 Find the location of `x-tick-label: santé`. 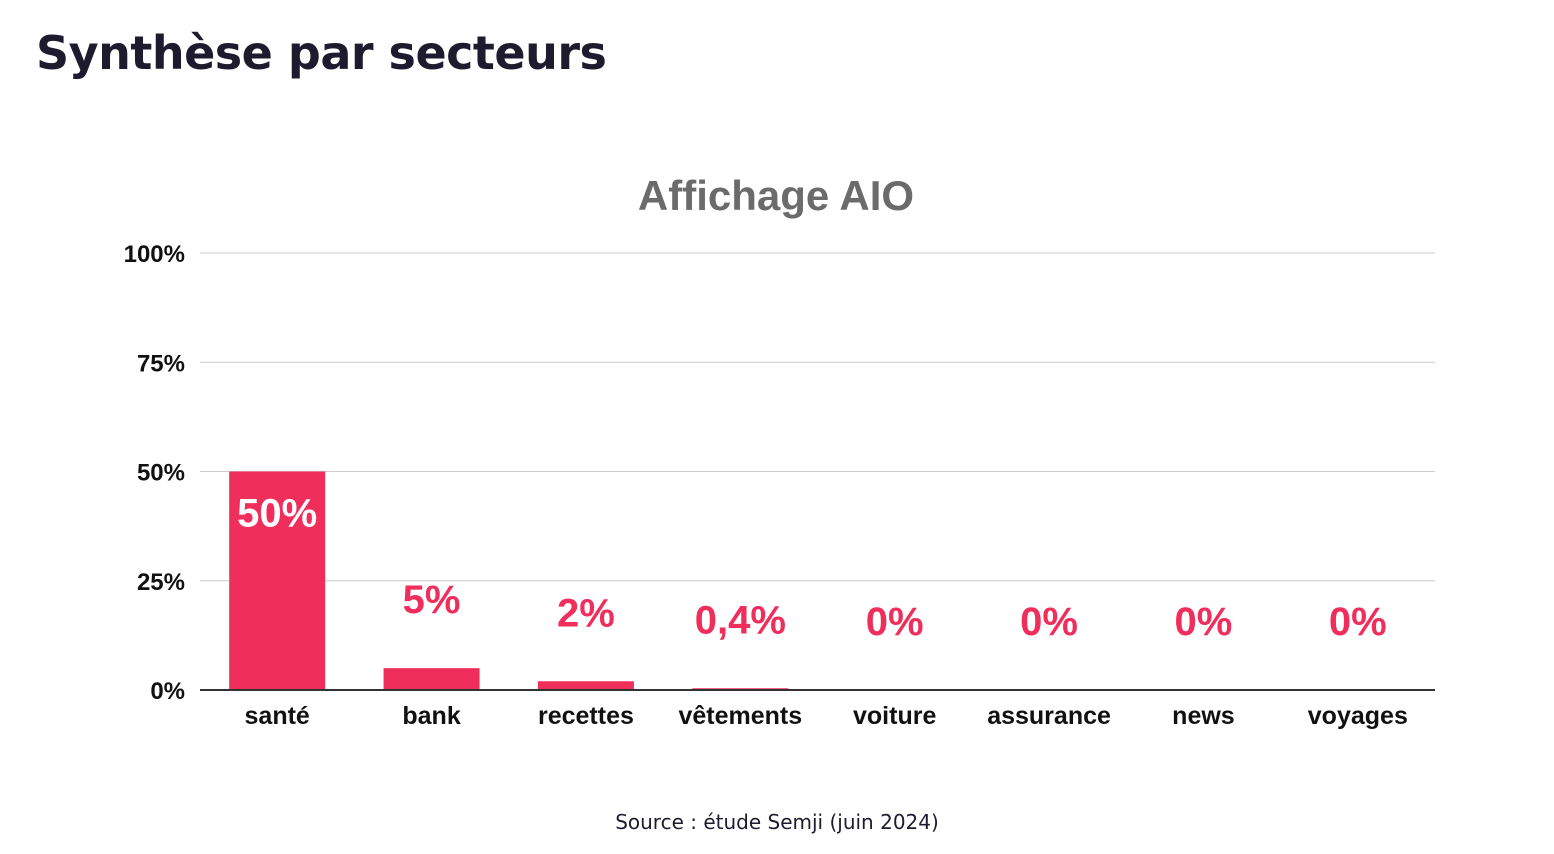

x-tick-label: santé is located at coordinates (277, 716).